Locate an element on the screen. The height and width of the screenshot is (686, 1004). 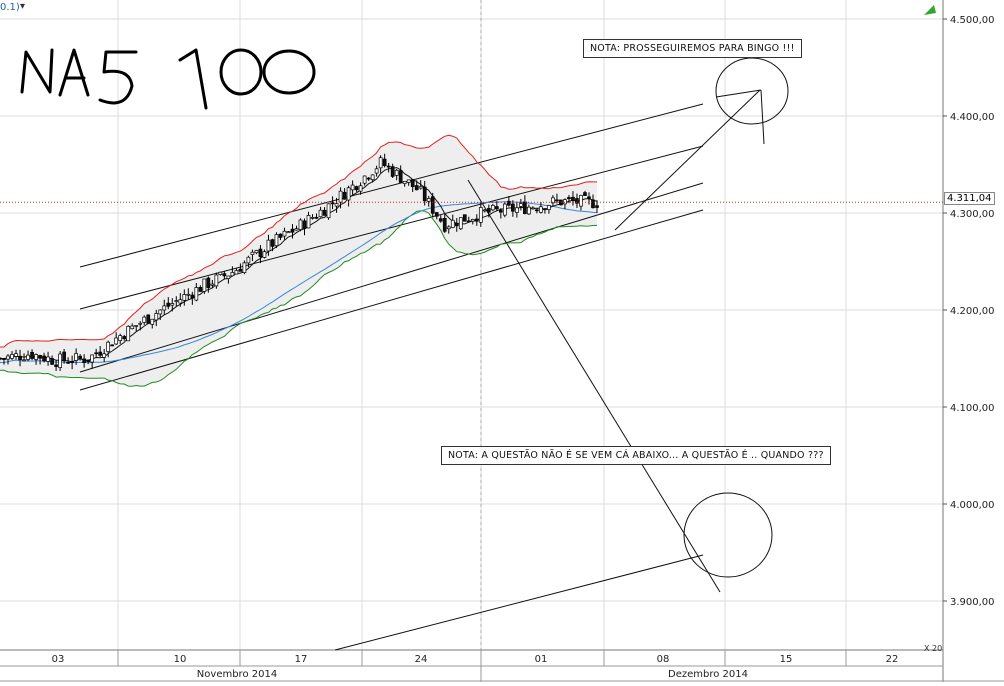
caret-down-icon: ▾ is located at coordinates (23, 6).